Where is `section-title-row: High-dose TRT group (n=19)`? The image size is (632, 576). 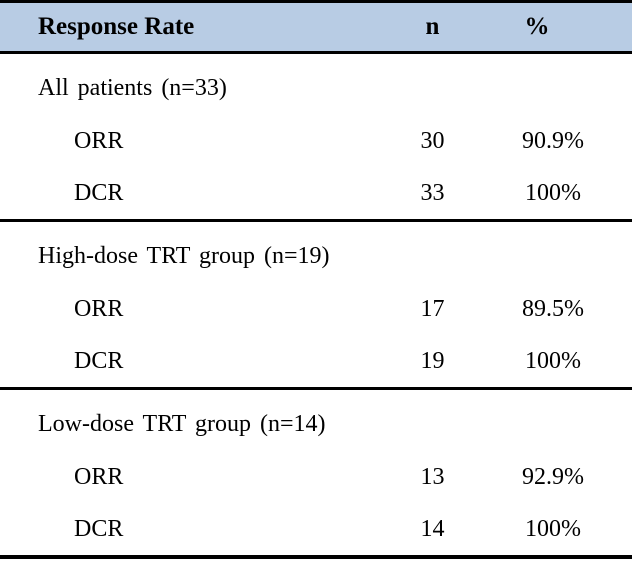 section-title-row: High-dose TRT group (n=19) is located at coordinates (316, 252).